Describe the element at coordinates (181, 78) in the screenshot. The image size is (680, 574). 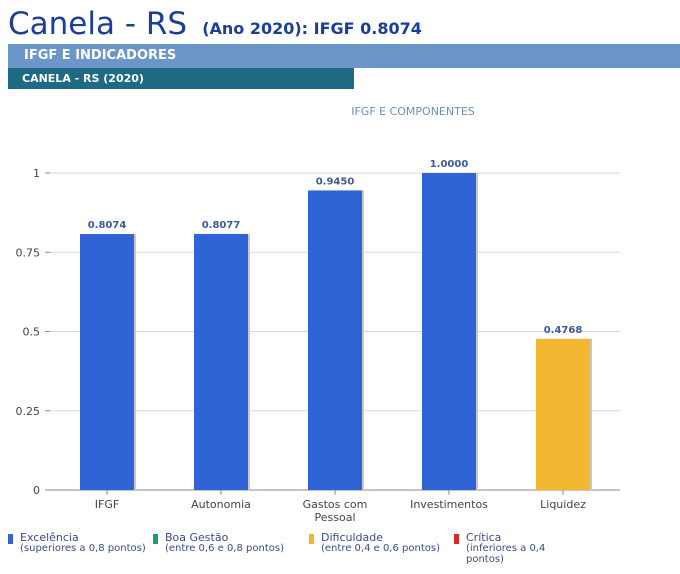
I see `subsection-header: CANELA - RS (2020)` at that location.